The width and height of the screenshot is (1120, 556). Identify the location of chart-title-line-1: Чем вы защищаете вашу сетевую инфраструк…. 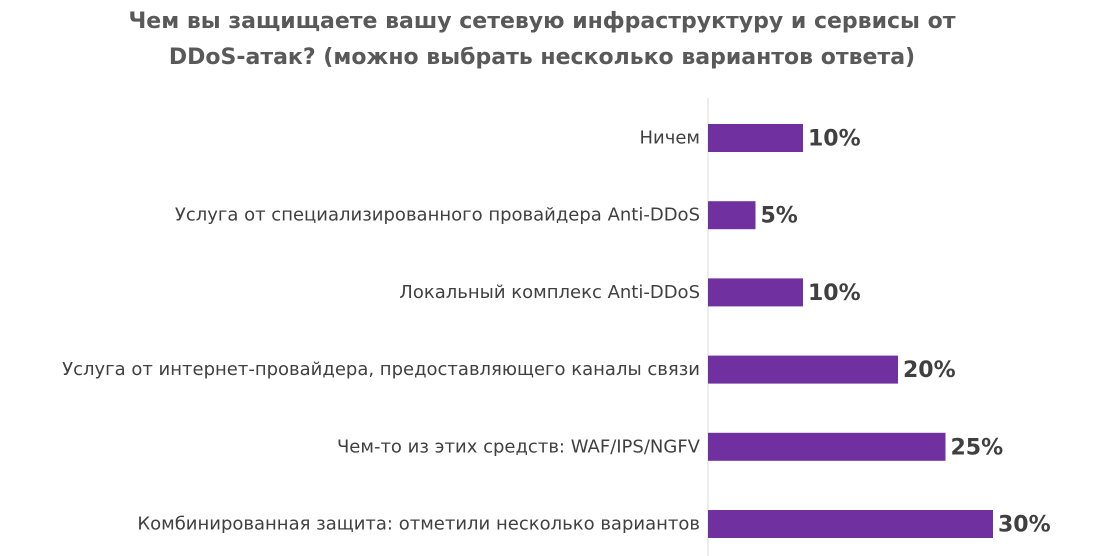
(542, 21).